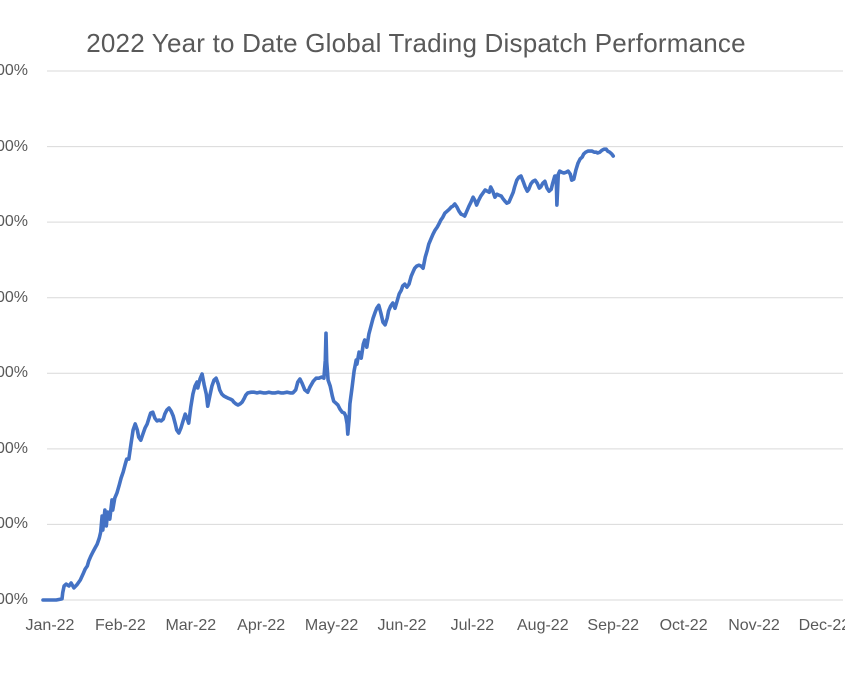 The height and width of the screenshot is (684, 845). Describe the element at coordinates (754, 625) in the screenshot. I see `x-axis-tick-label: Nov-22` at that location.